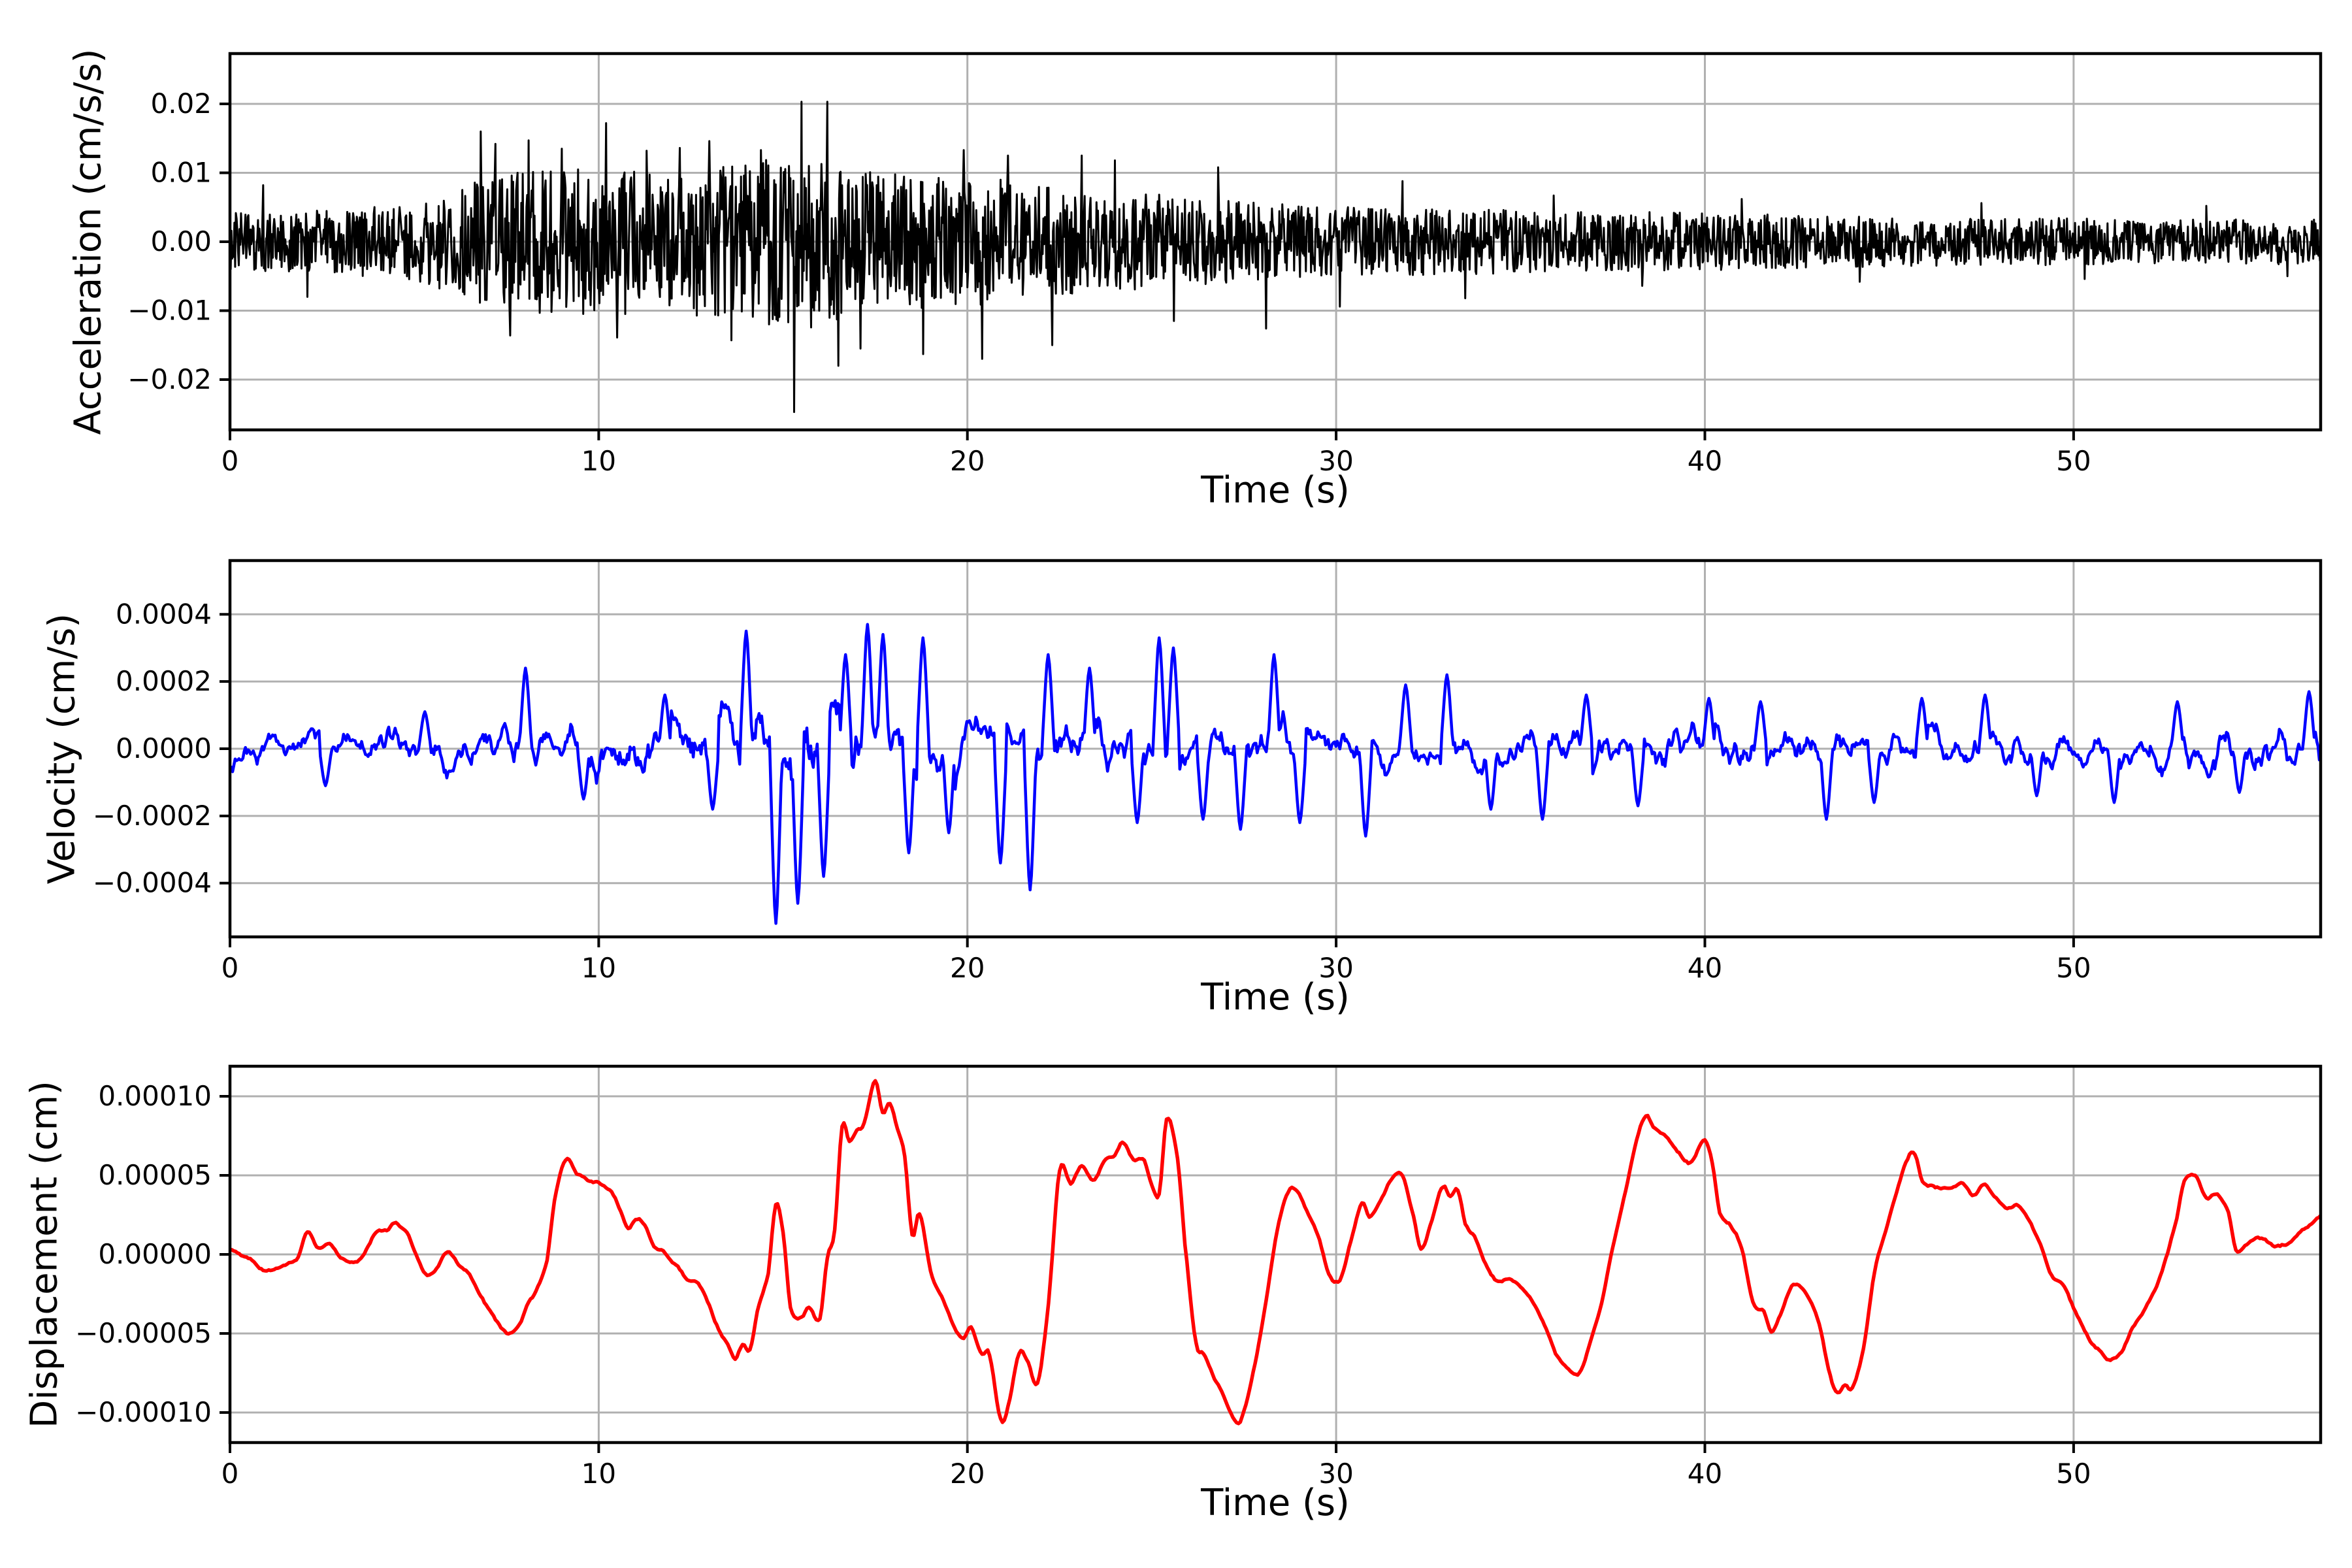  Describe the element at coordinates (88, 241) in the screenshot. I see `acceleration-y-axis-label: Acceleration (cm/s/s)` at that location.